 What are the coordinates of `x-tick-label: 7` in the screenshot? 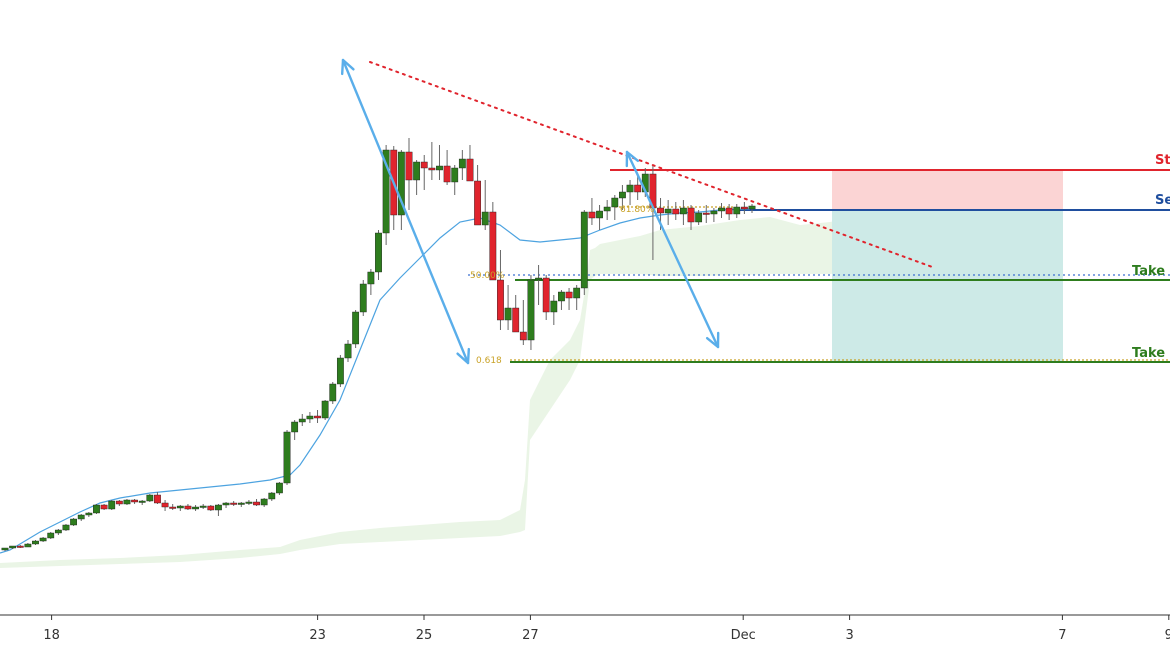 It's located at (1062, 635).